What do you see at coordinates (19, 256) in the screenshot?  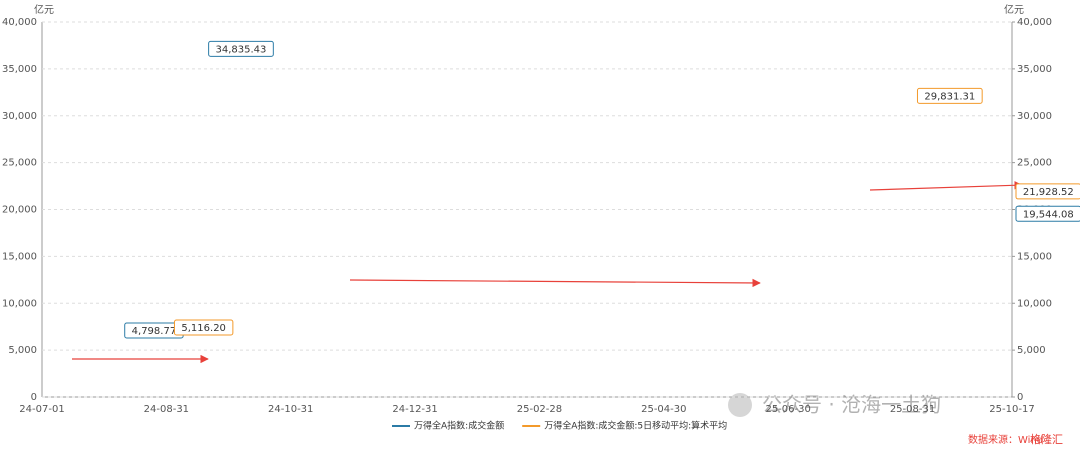 I see `y-tick-label: 15,000` at bounding box center [19, 256].